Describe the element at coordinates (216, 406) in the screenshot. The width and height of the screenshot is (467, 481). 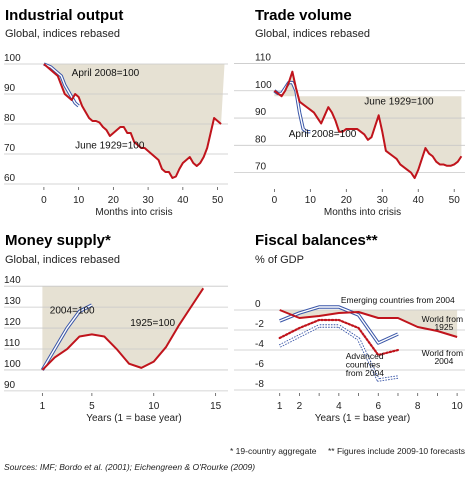
I see `x-tick-label: 15` at that location.